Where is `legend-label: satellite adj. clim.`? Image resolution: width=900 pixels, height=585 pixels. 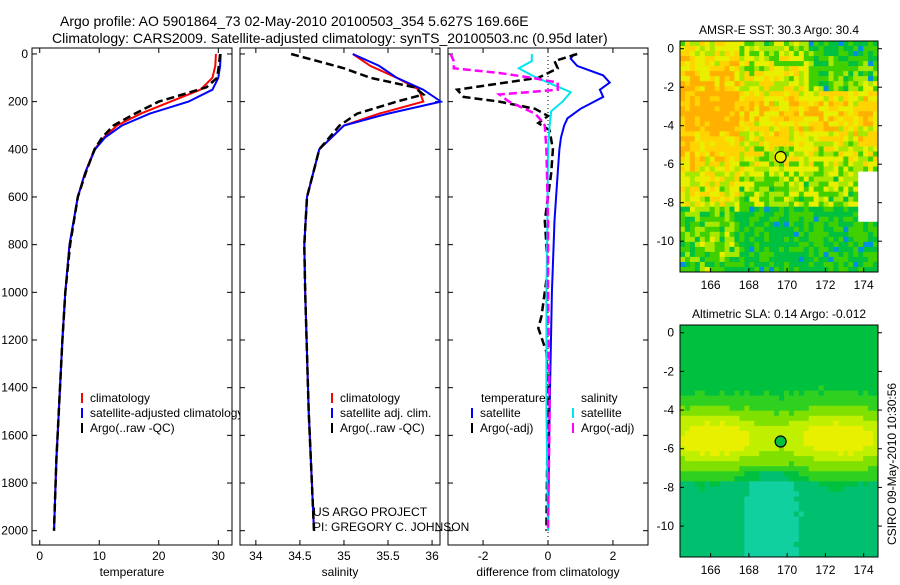
legend-label: satellite adj. clim. is located at coordinates (385, 413).